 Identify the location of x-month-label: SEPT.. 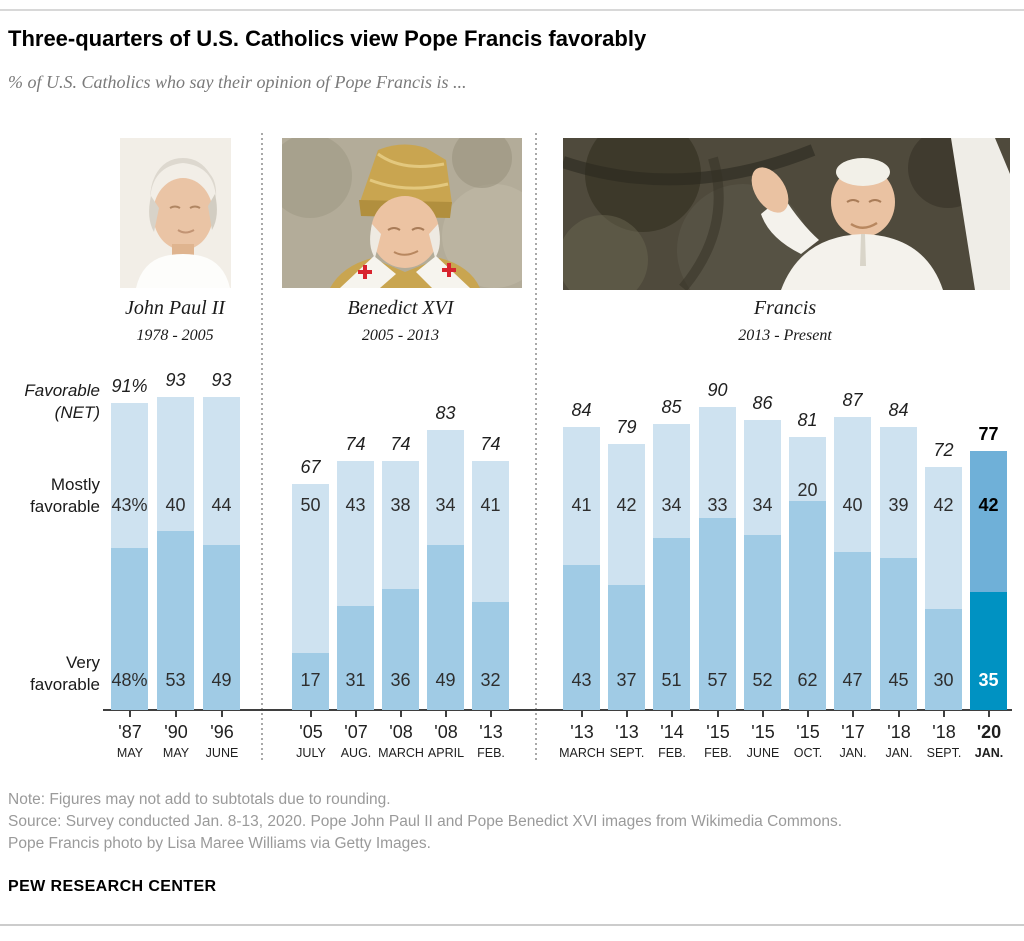
(944, 753).